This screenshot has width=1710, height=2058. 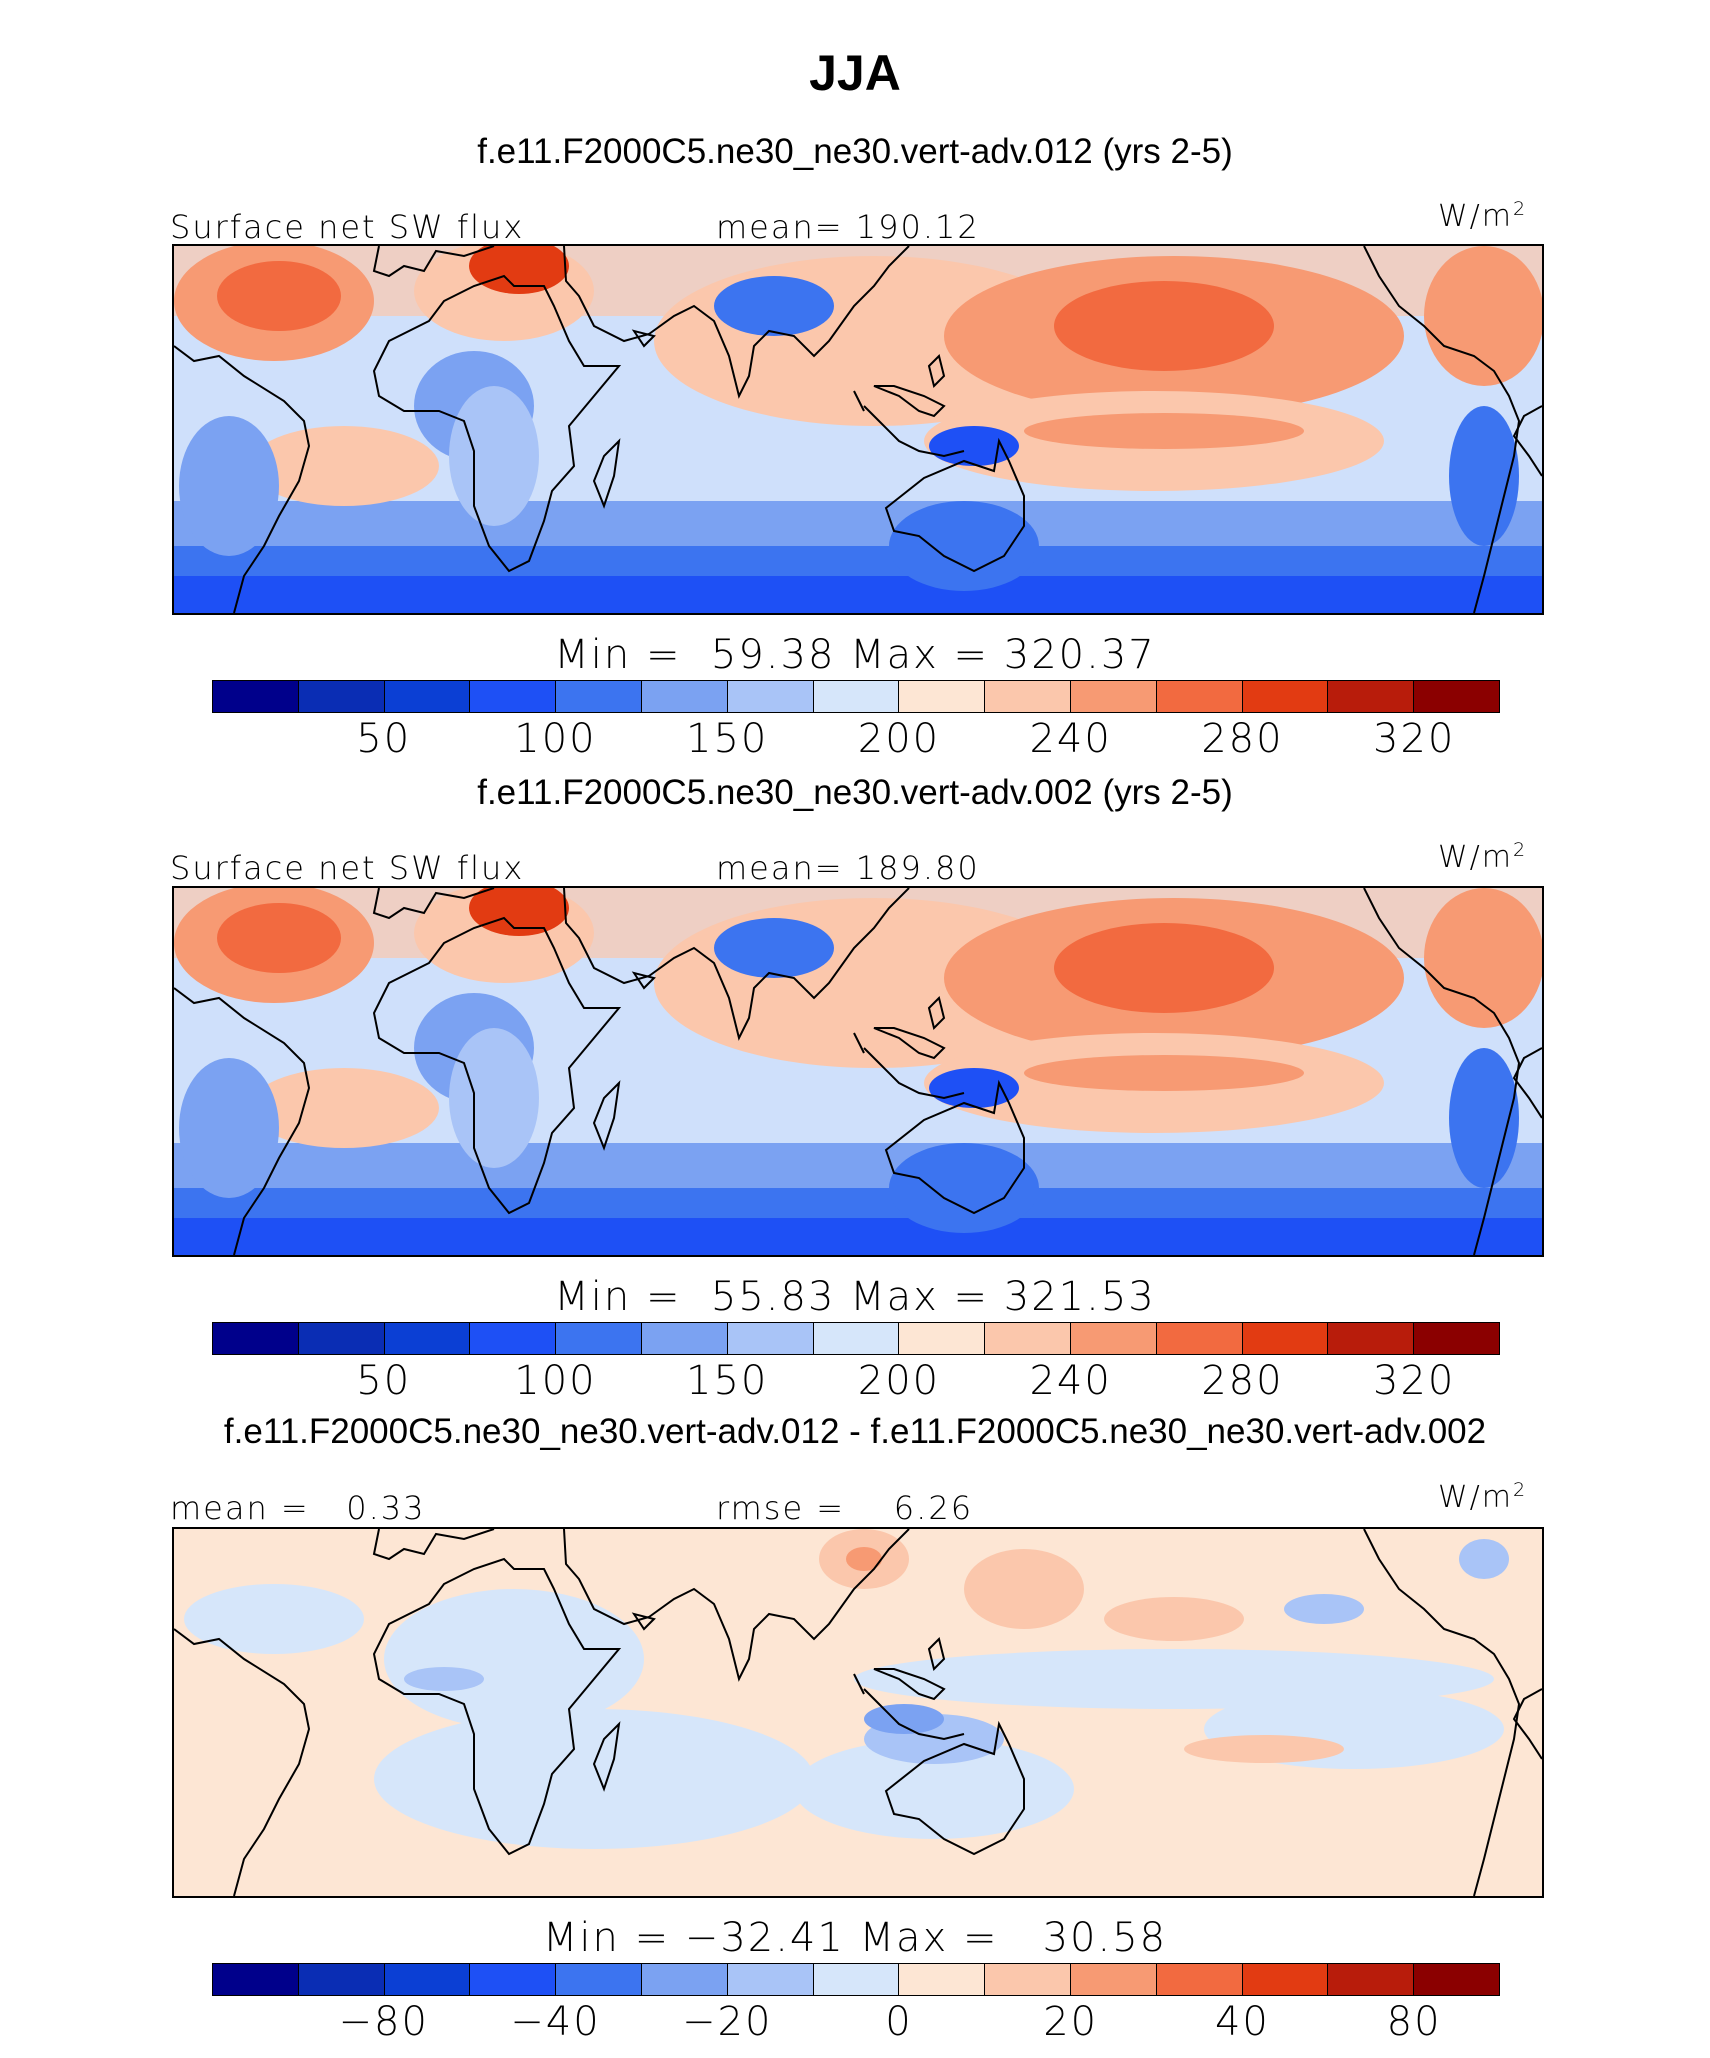 I want to click on panel-1-colorbar-ticks: 50 100 150 200 240 280 320, so click(x=855, y=741).